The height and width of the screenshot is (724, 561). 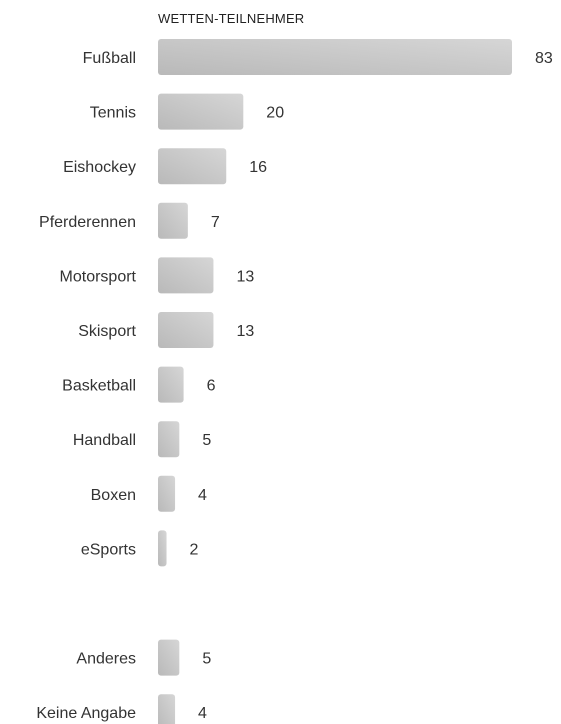 What do you see at coordinates (108, 549) in the screenshot?
I see `category-label-9: eSports` at bounding box center [108, 549].